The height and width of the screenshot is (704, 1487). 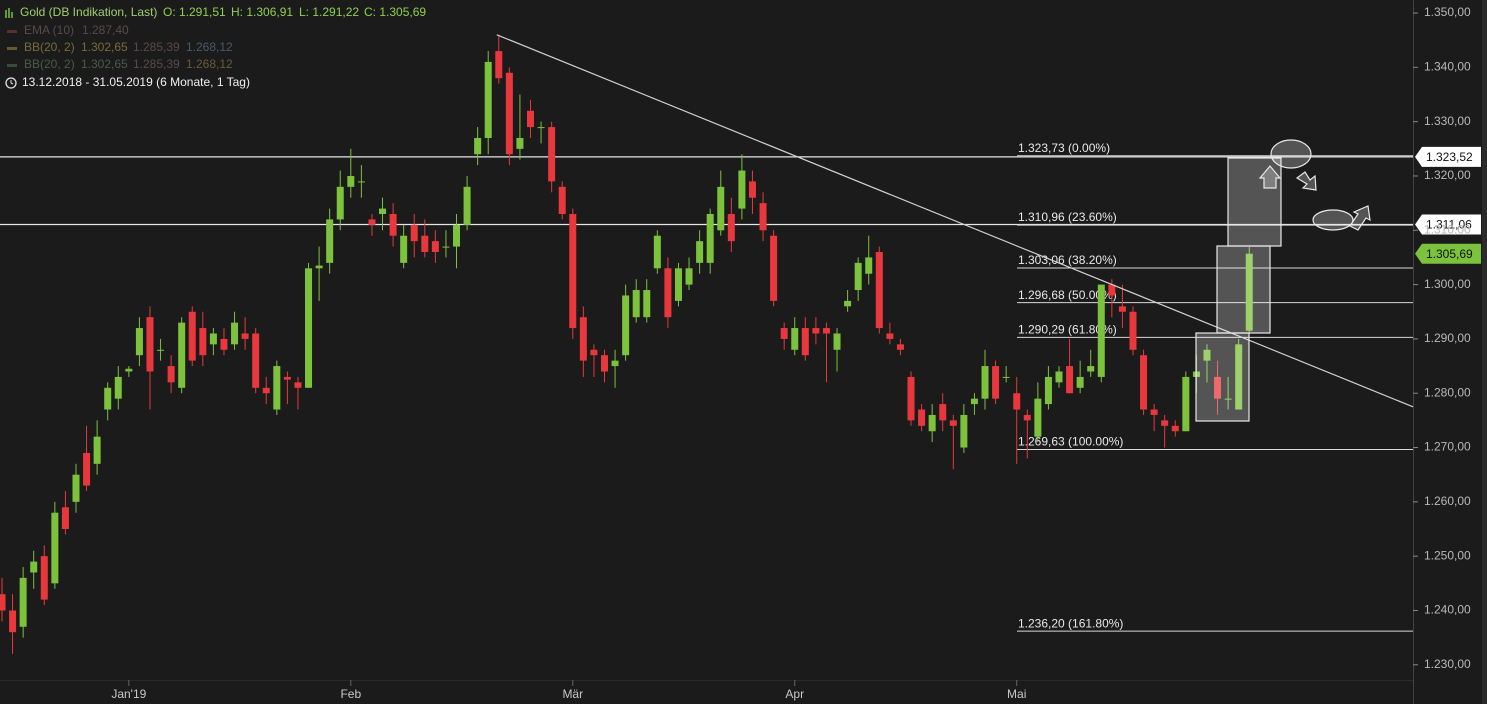 I want to click on y-tick-label: 1.290,00, so click(x=1447, y=338).